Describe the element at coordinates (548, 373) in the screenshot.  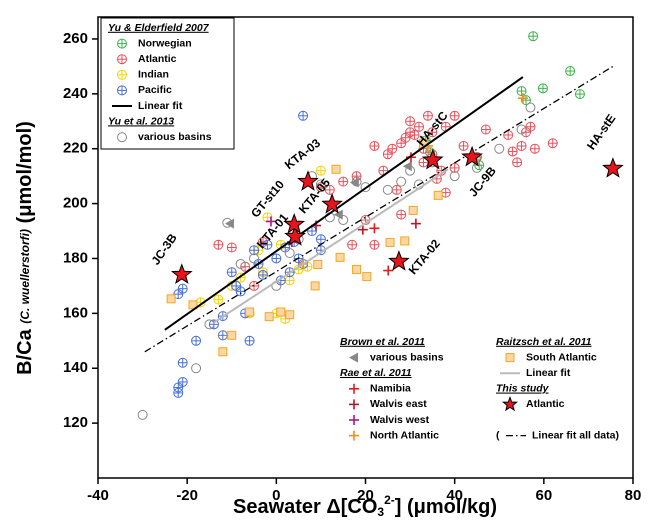
I see `legend-label: Linear fit` at that location.